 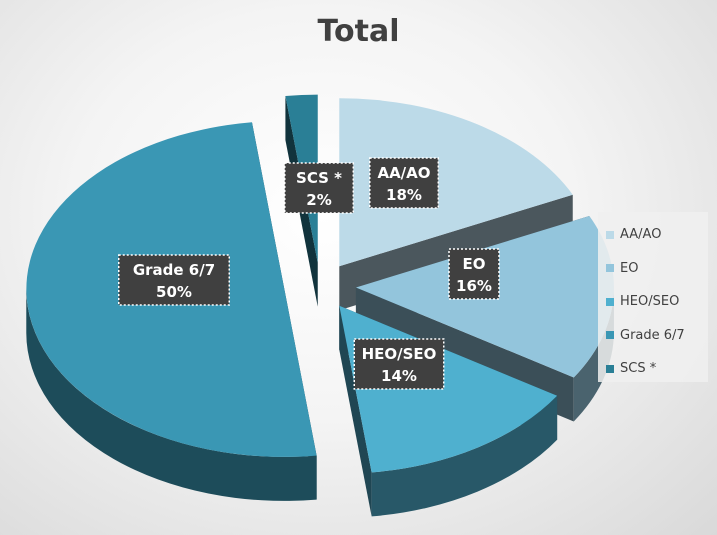 I want to click on data-label-scs: SCS * 2%, so click(x=319, y=188).